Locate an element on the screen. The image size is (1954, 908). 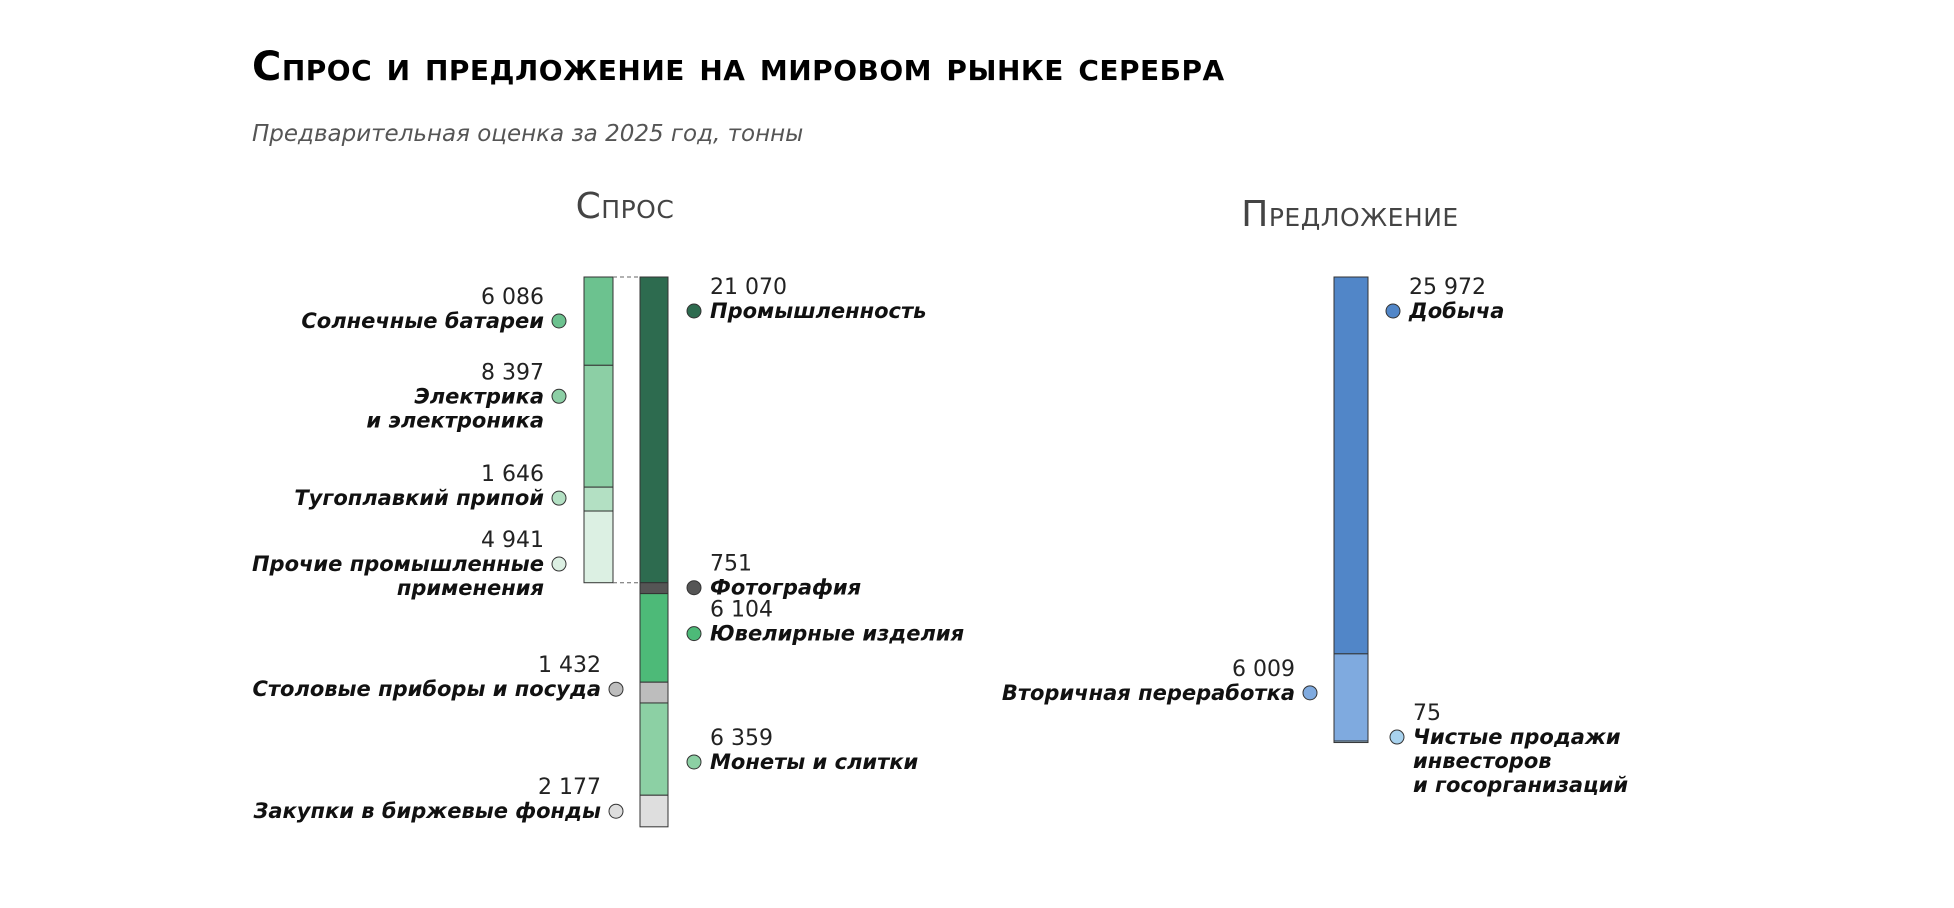
demand-bar-silverware is located at coordinates (654, 692).